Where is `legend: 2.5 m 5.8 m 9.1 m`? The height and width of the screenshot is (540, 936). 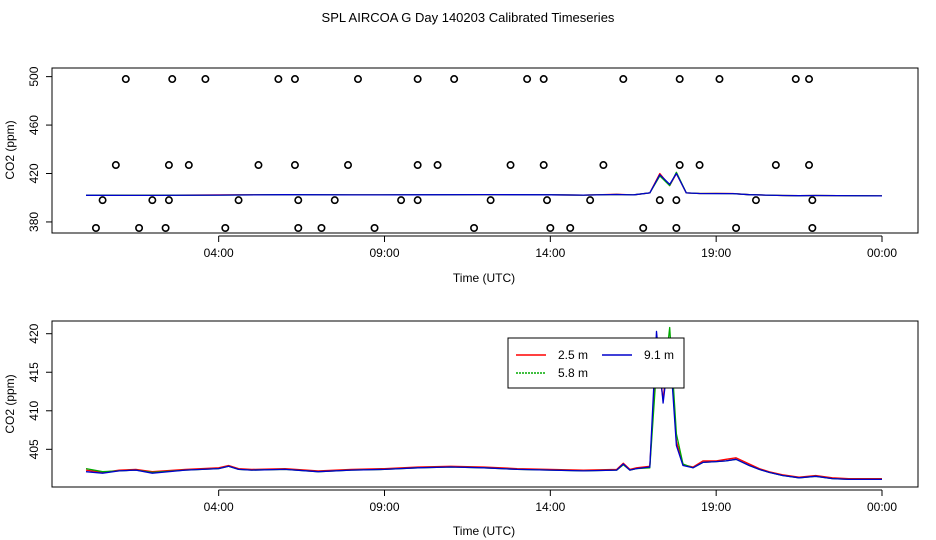
legend: 2.5 m 5.8 m 9.1 m is located at coordinates (596, 363).